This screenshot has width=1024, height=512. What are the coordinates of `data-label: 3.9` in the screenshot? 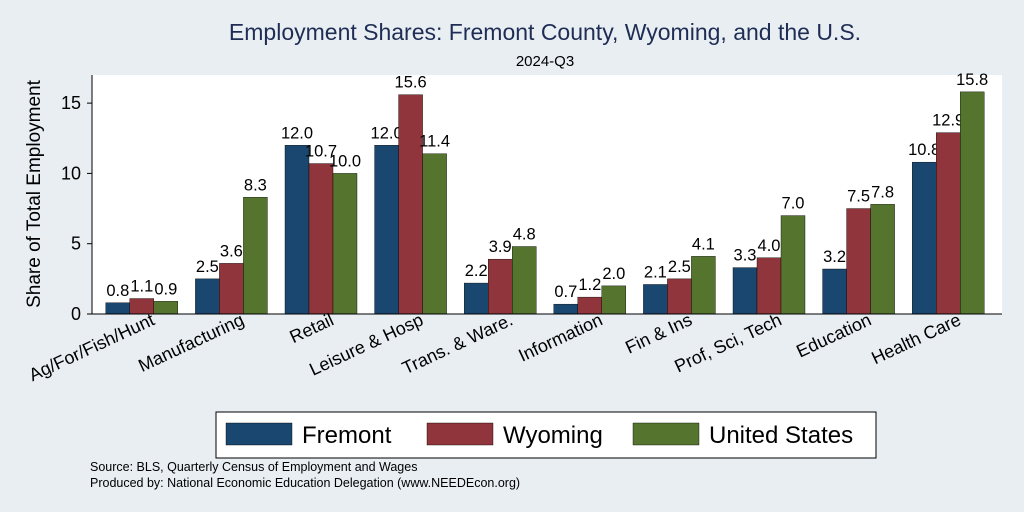 It's located at (500, 247).